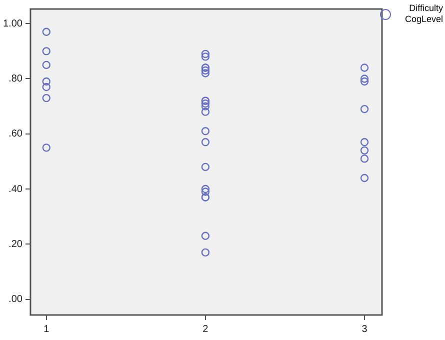  I want to click on y-tick-label: 1.00, so click(12, 24).